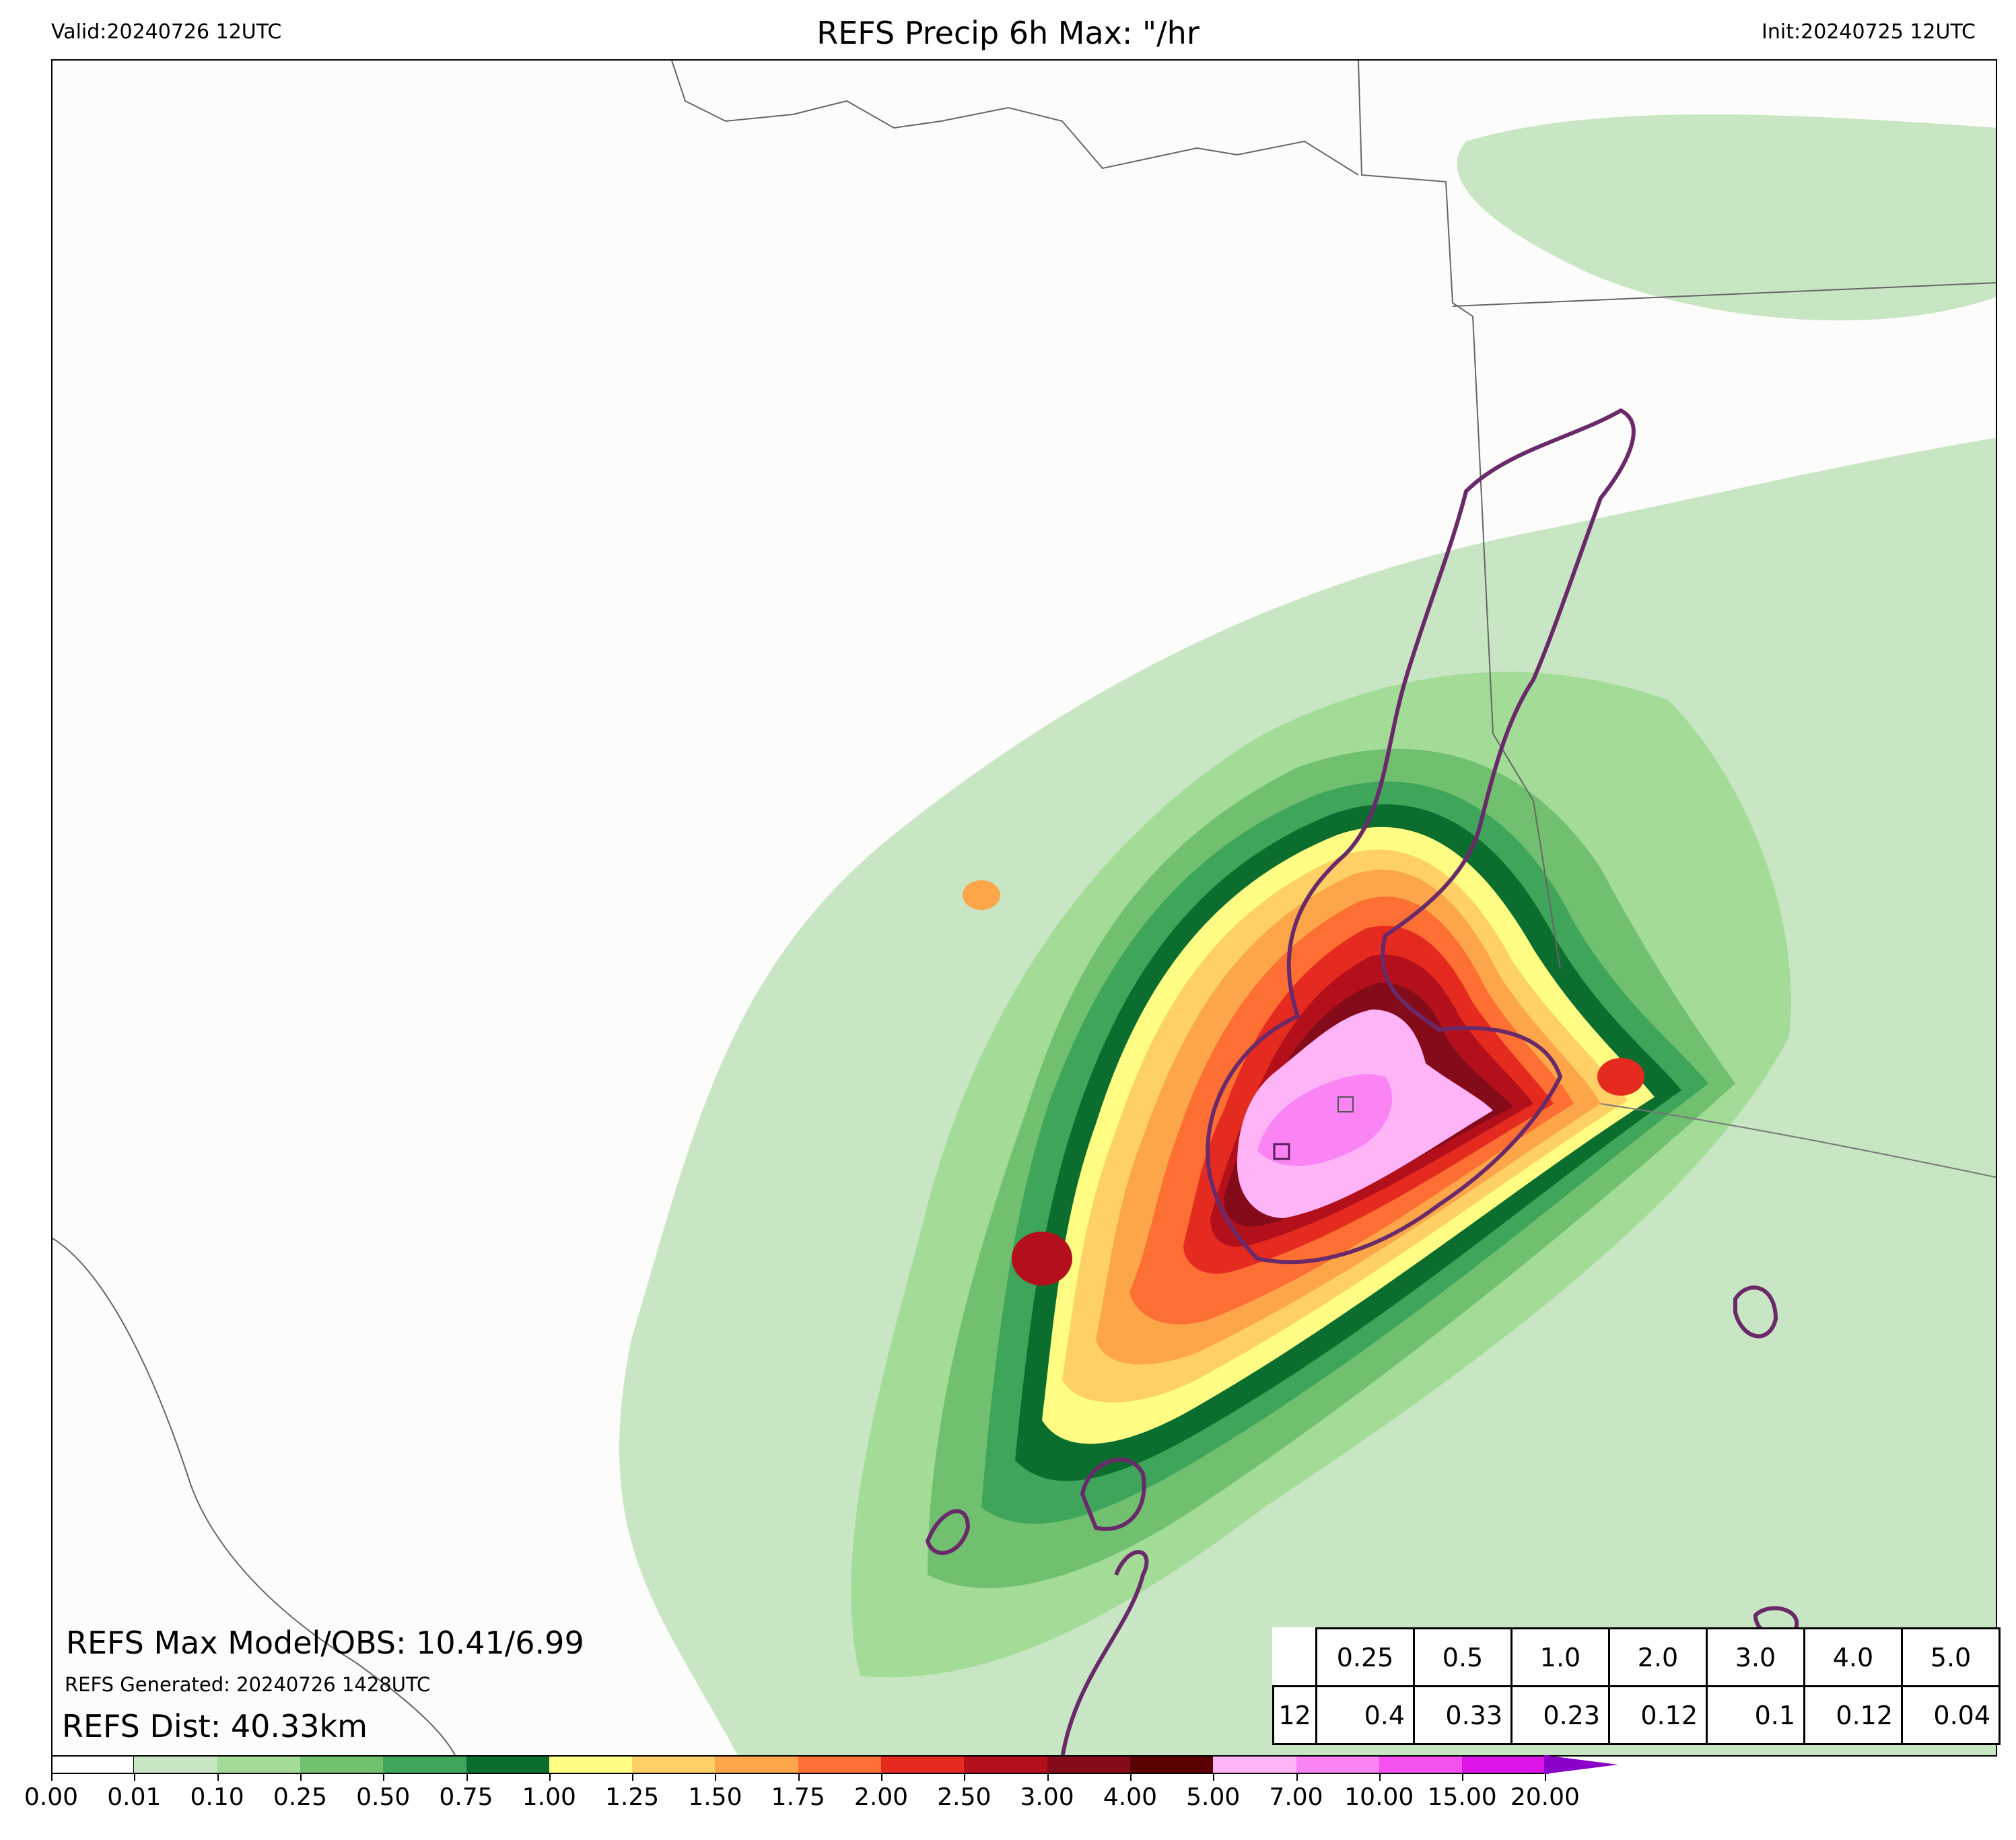 Image resolution: width=2016 pixels, height=1840 pixels. Describe the element at coordinates (1755, 1715) in the screenshot. I see `value-cell: 0.1` at that location.